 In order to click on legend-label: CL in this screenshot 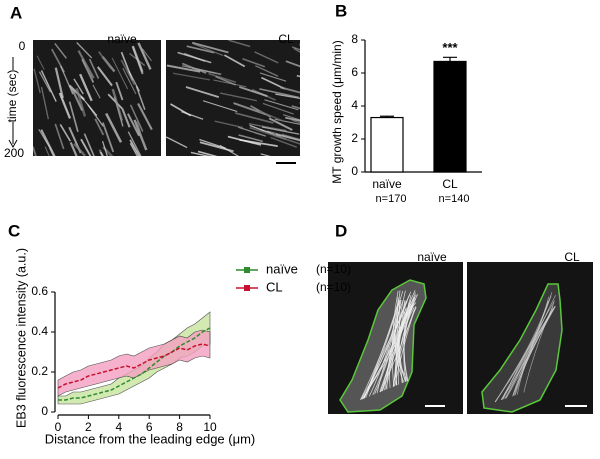, I will do `click(274, 286)`.